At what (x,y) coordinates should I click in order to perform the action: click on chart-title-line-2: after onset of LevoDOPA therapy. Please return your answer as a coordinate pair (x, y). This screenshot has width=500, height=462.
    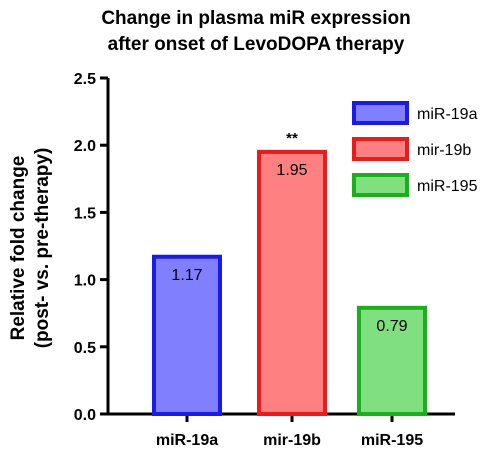
    Looking at the image, I should click on (256, 44).